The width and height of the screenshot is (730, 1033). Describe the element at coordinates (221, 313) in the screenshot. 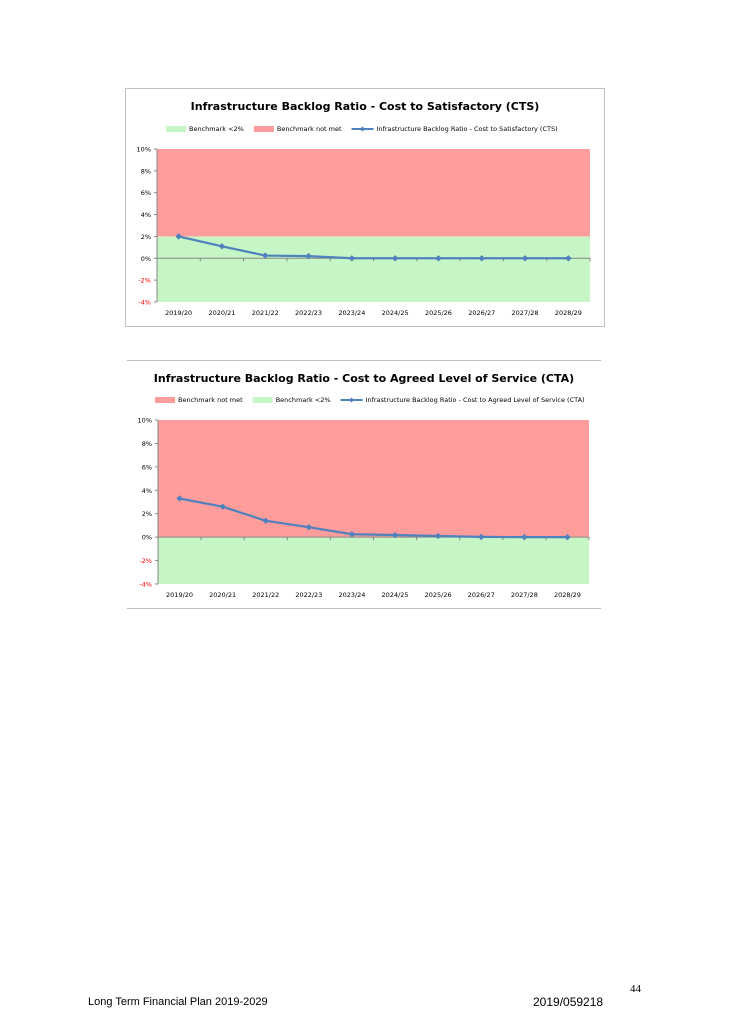

I see `chart1-x-tick-label: 2020/21` at that location.